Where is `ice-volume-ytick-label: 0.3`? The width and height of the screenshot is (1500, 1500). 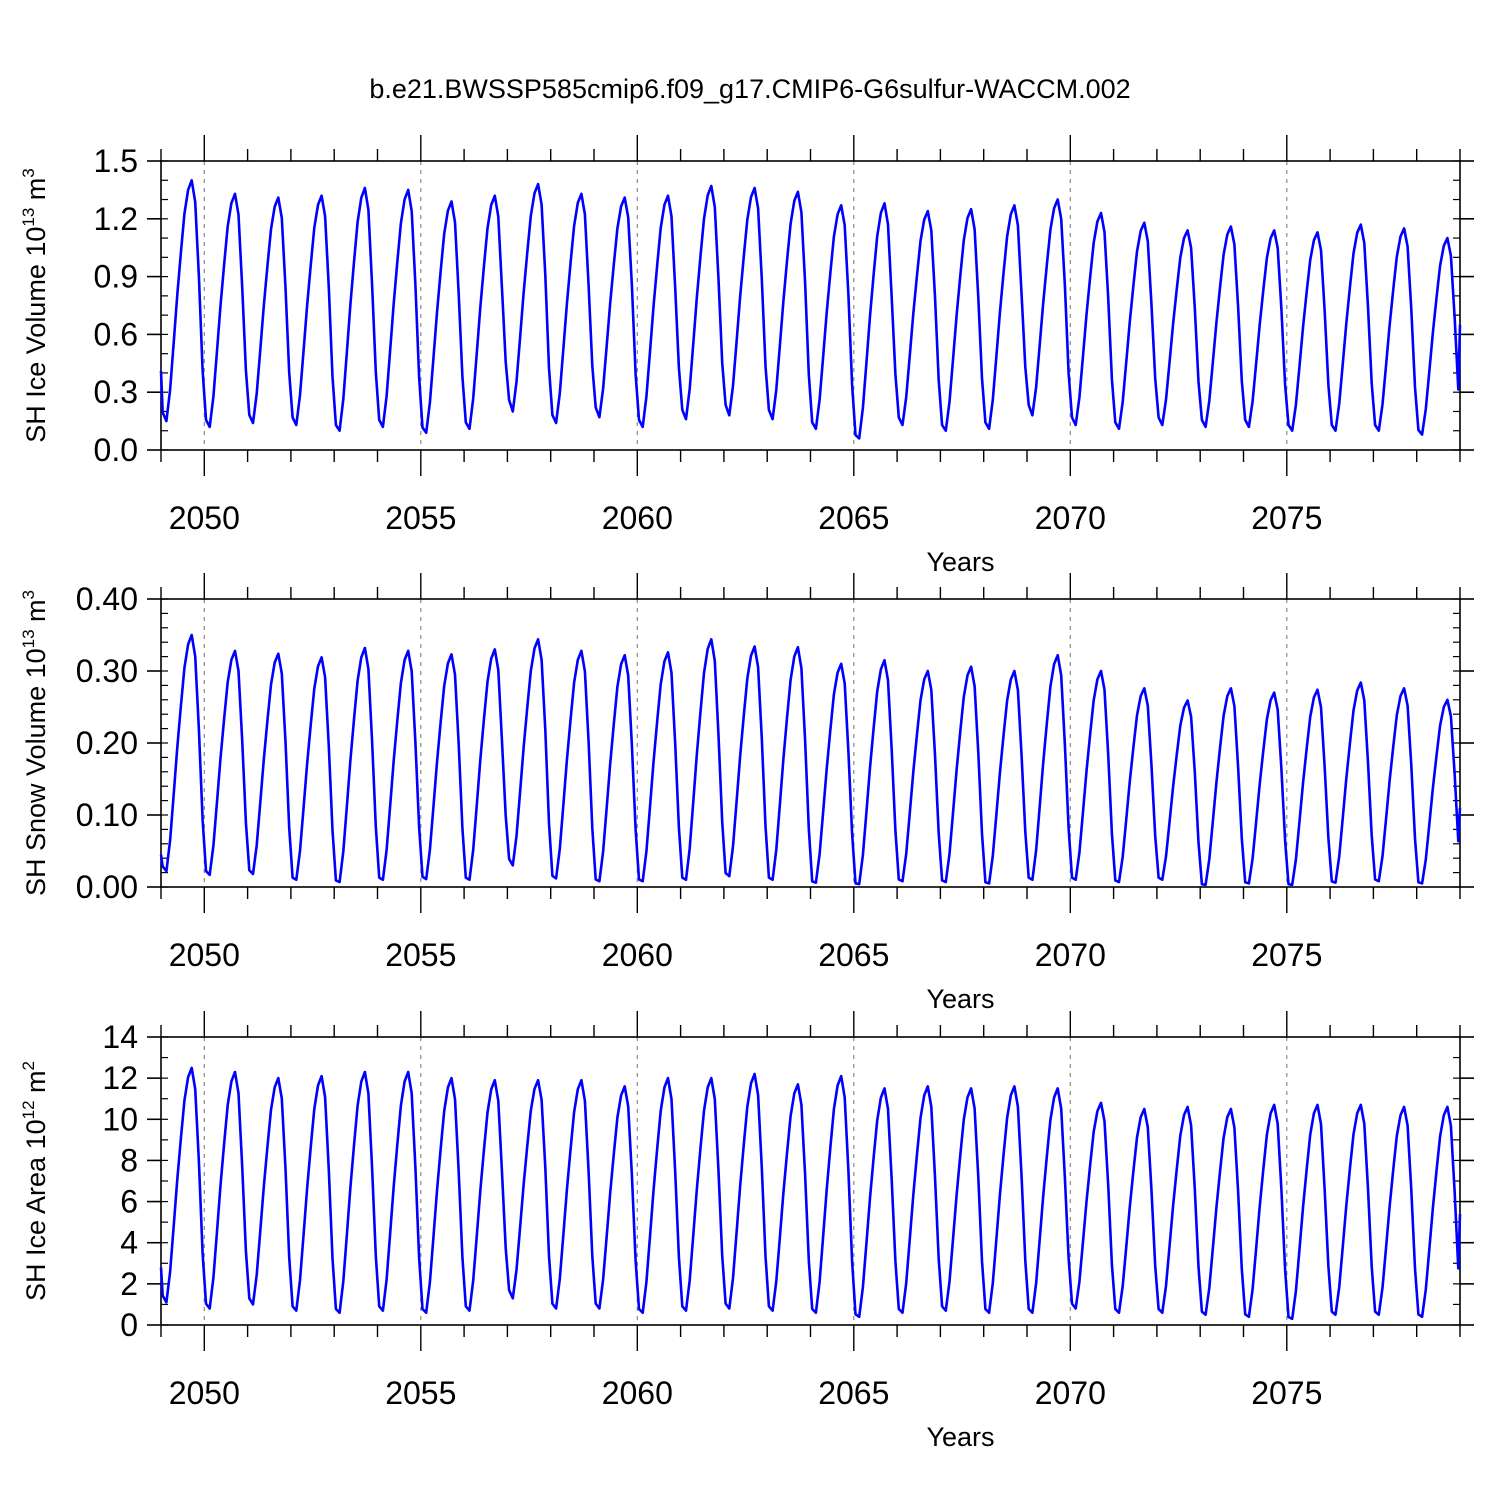 ice-volume-ytick-label: 0.3 is located at coordinates (116, 392).